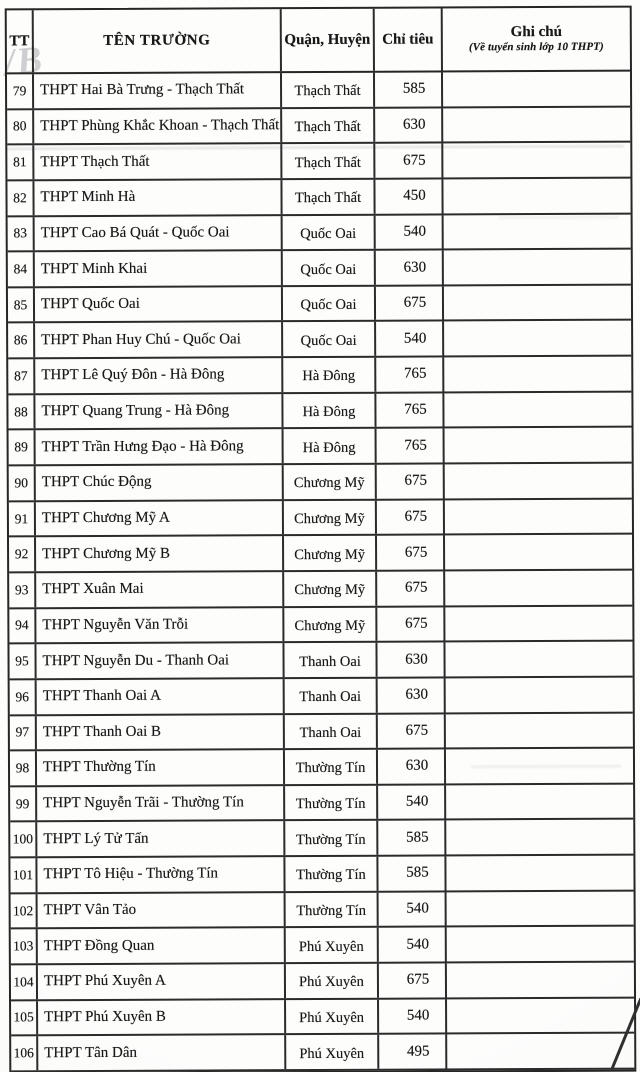  What do you see at coordinates (331, 946) in the screenshot?
I see `district-name: Phú Xuyên` at bounding box center [331, 946].